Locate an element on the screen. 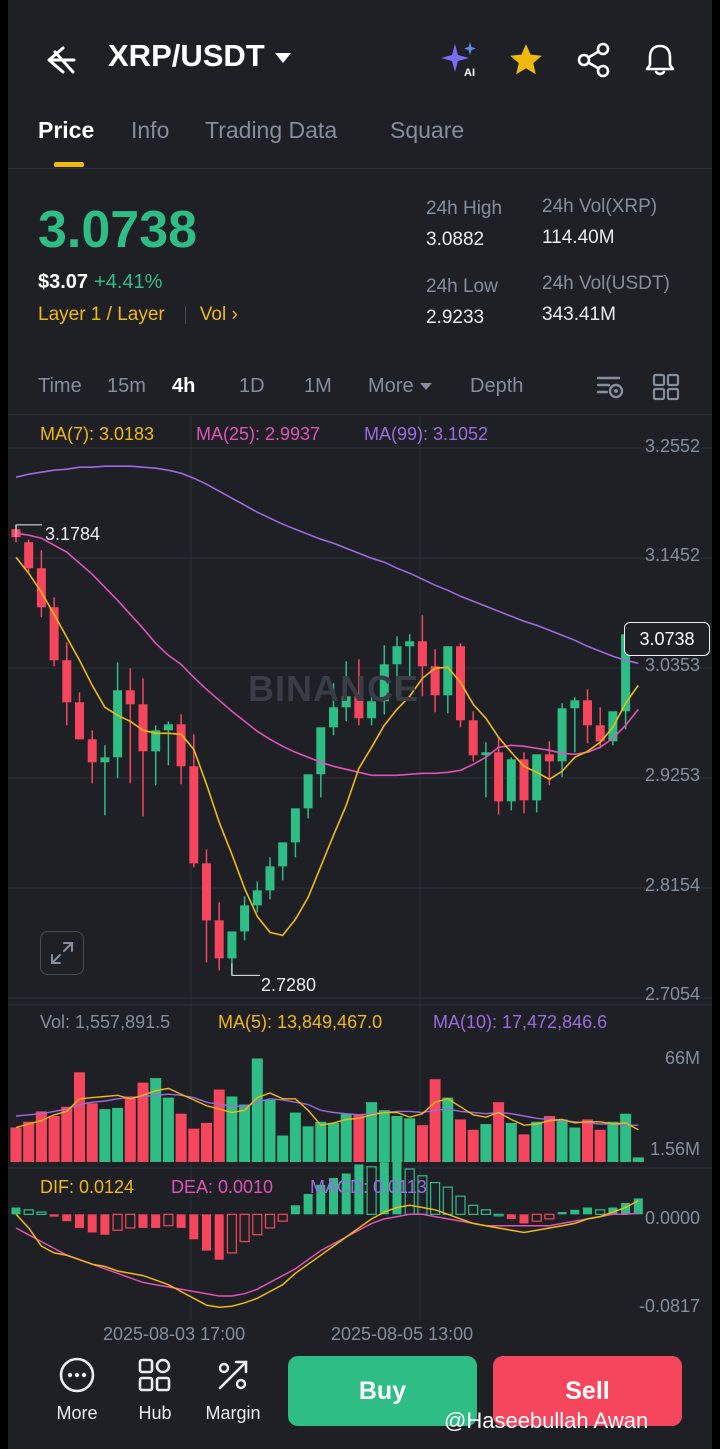 This screenshot has height=1449, width=720. fullscreen-expand-icon is located at coordinates (62, 953).